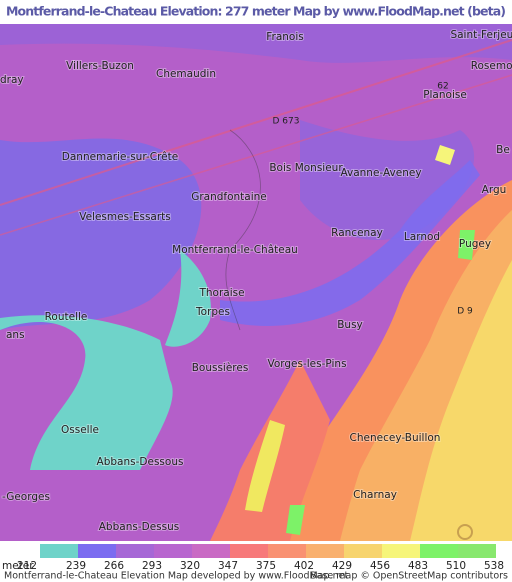  Describe the element at coordinates (494, 566) in the screenshot. I see `legend-tick-label: 538` at that location.